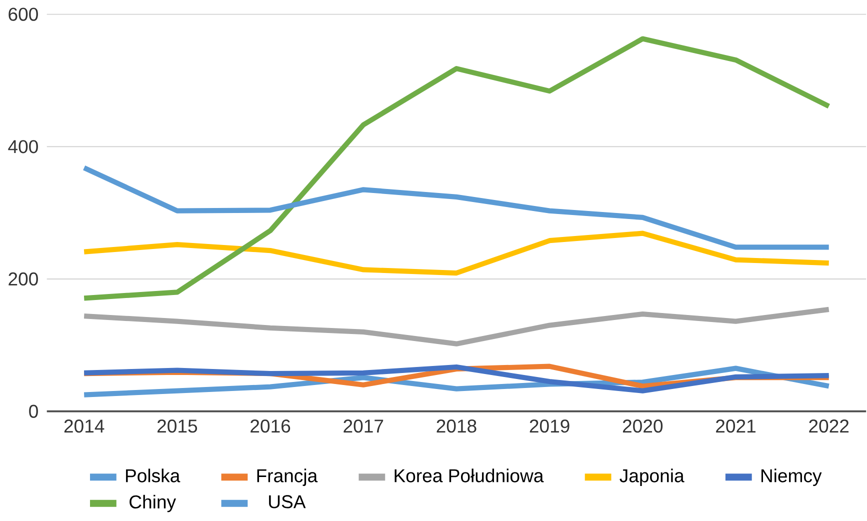 The image size is (867, 521). I want to click on x-tick-label: 2019, so click(550, 426).